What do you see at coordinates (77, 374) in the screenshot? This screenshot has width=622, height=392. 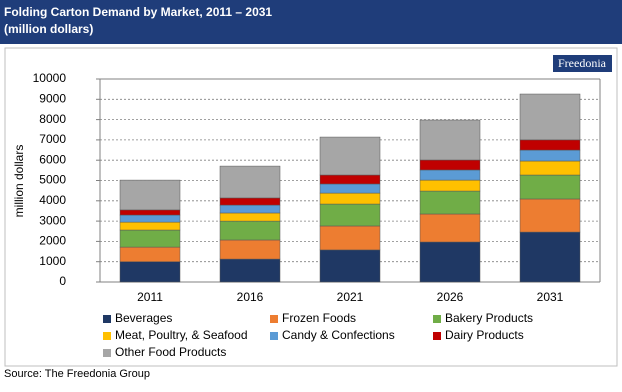 I see `source: Source: The Freedonia Group` at bounding box center [77, 374].